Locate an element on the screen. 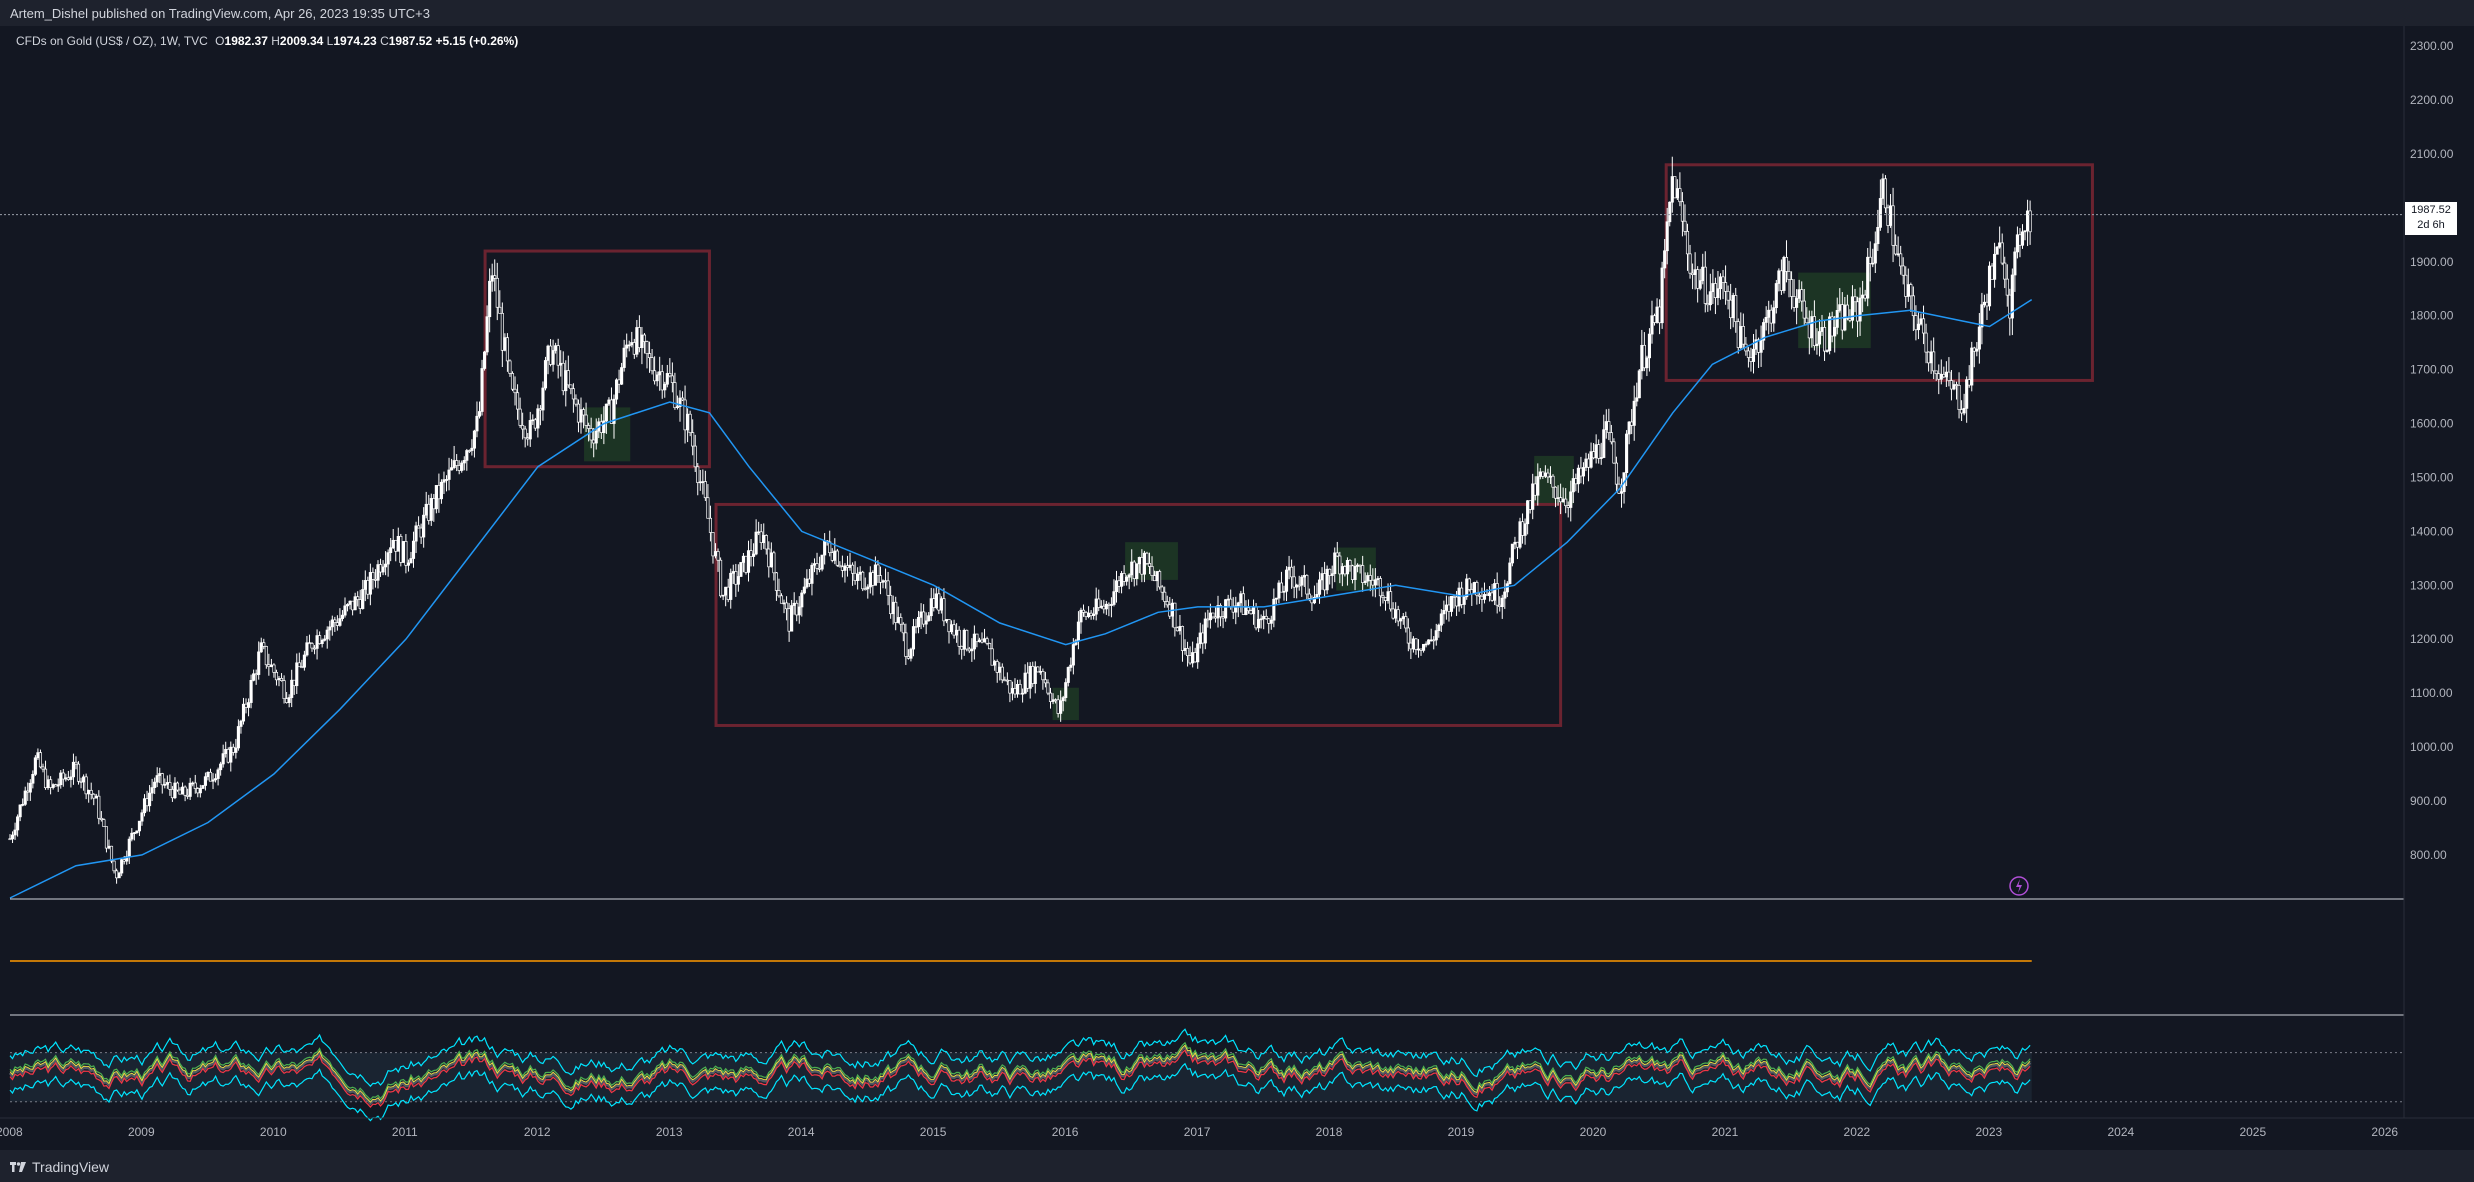 The height and width of the screenshot is (1182, 2474). lightning-icon is located at coordinates (2019, 886).